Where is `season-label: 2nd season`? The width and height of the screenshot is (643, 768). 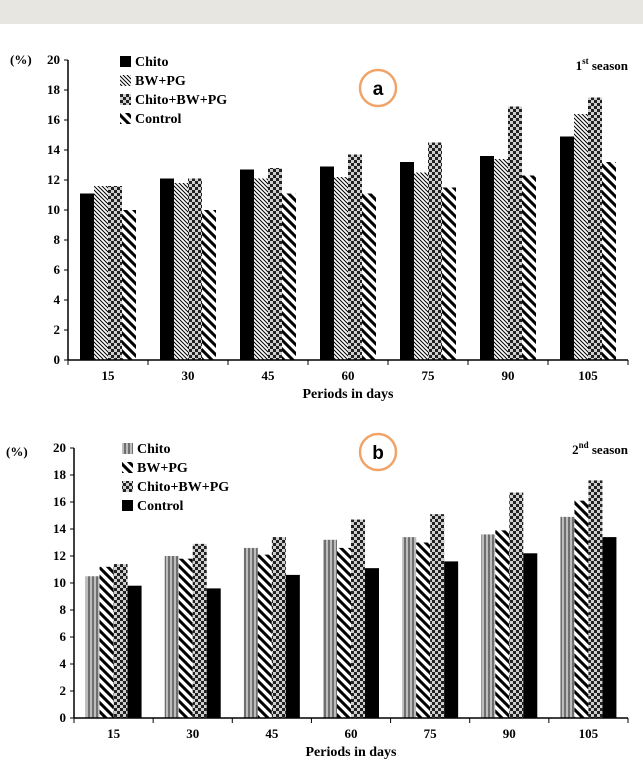
season-label: 2nd season is located at coordinates (600, 448).